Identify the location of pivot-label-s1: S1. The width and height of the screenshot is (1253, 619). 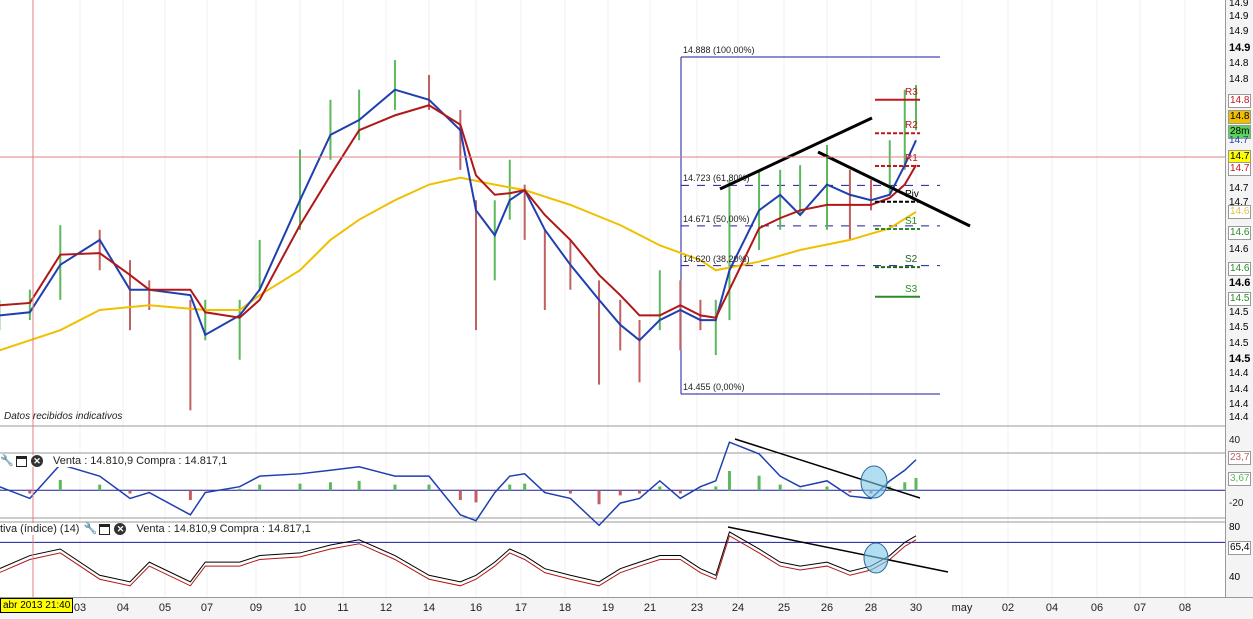
(911, 221).